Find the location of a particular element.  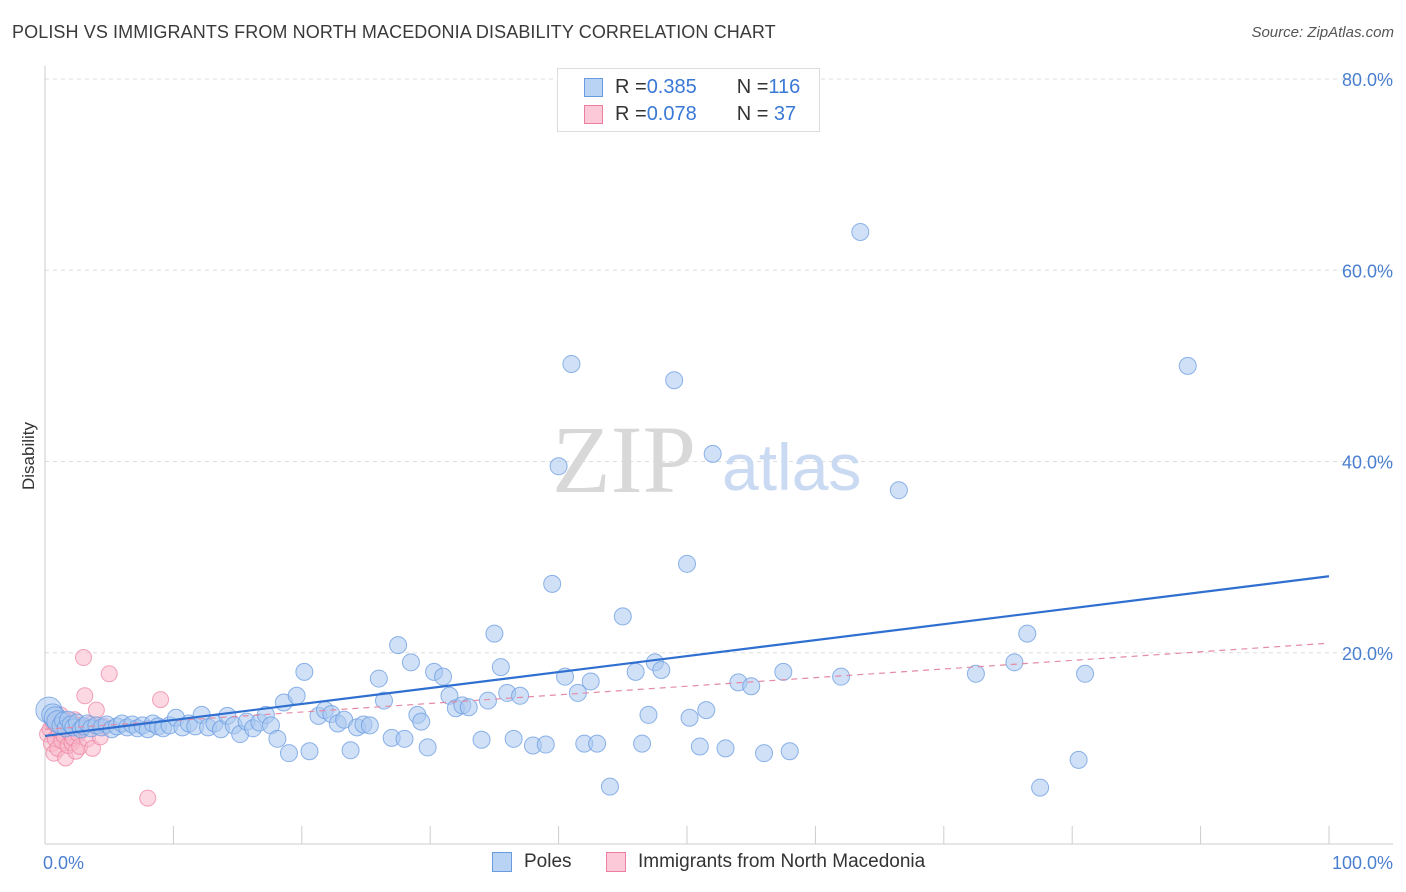

series-legend: Poles Immigrants from North Macedonia is located at coordinates (703, 864).